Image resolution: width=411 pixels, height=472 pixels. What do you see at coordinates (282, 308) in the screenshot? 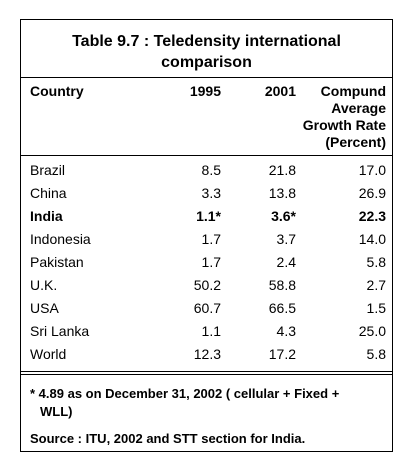
I see `cell-2001: 66.5` at bounding box center [282, 308].